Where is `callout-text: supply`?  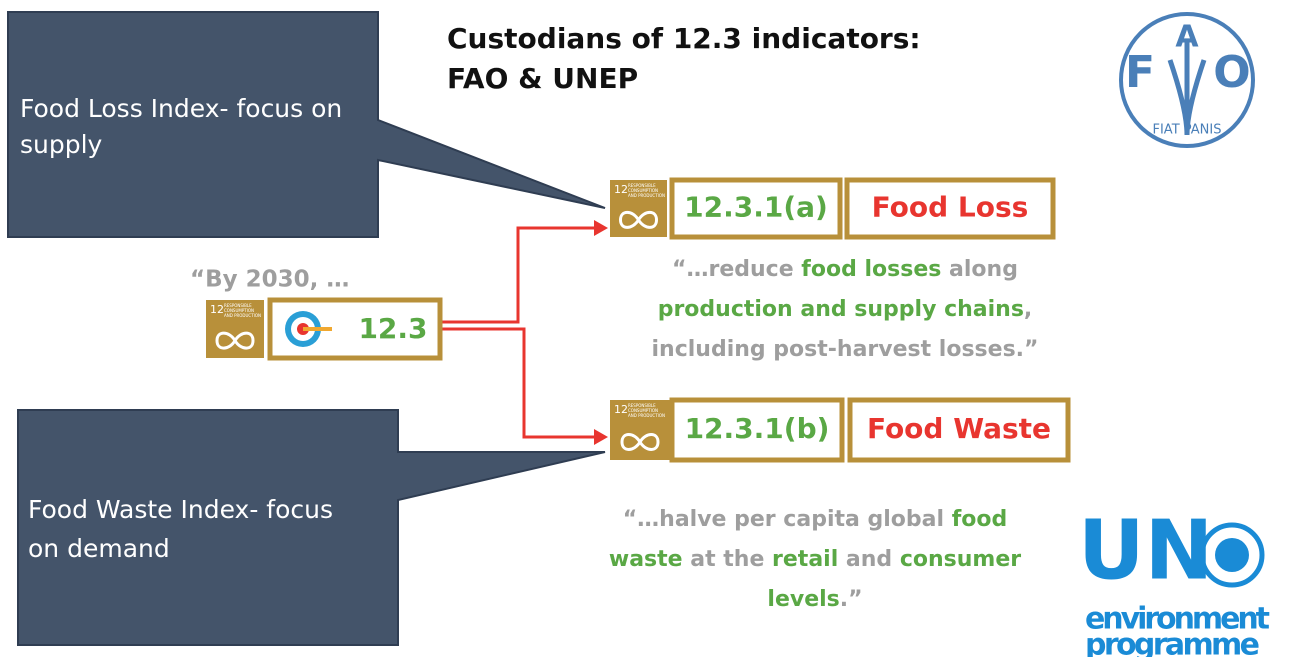
callout-text: supply is located at coordinates (61, 144).